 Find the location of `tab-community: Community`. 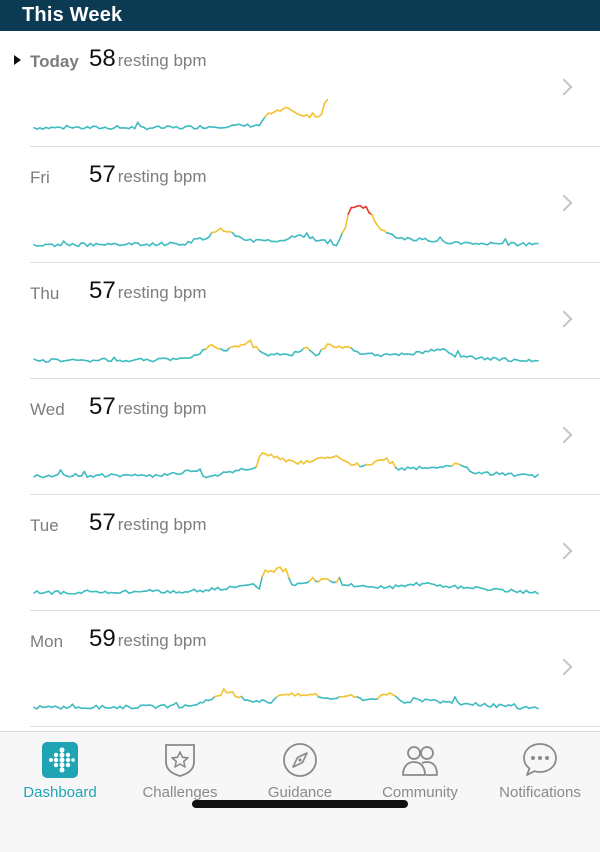

tab-community: Community is located at coordinates (420, 772).